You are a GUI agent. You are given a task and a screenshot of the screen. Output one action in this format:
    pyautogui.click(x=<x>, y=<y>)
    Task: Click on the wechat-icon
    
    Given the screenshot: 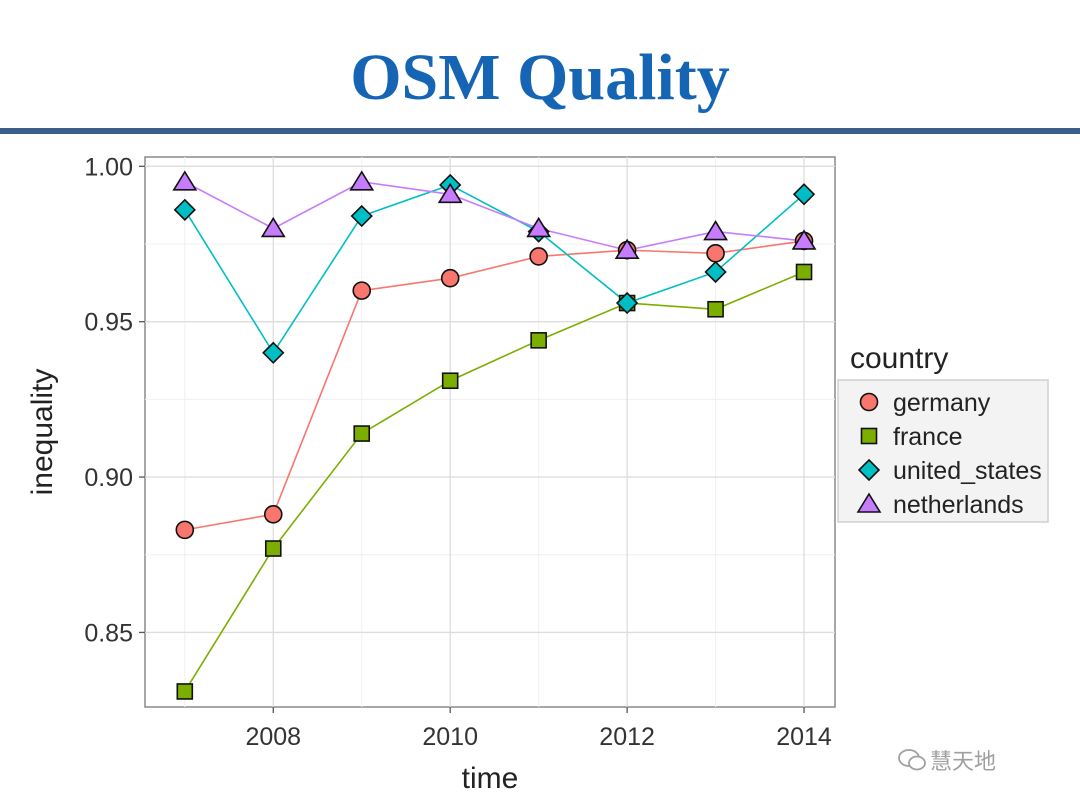 What is the action you would take?
    pyautogui.click(x=912, y=760)
    